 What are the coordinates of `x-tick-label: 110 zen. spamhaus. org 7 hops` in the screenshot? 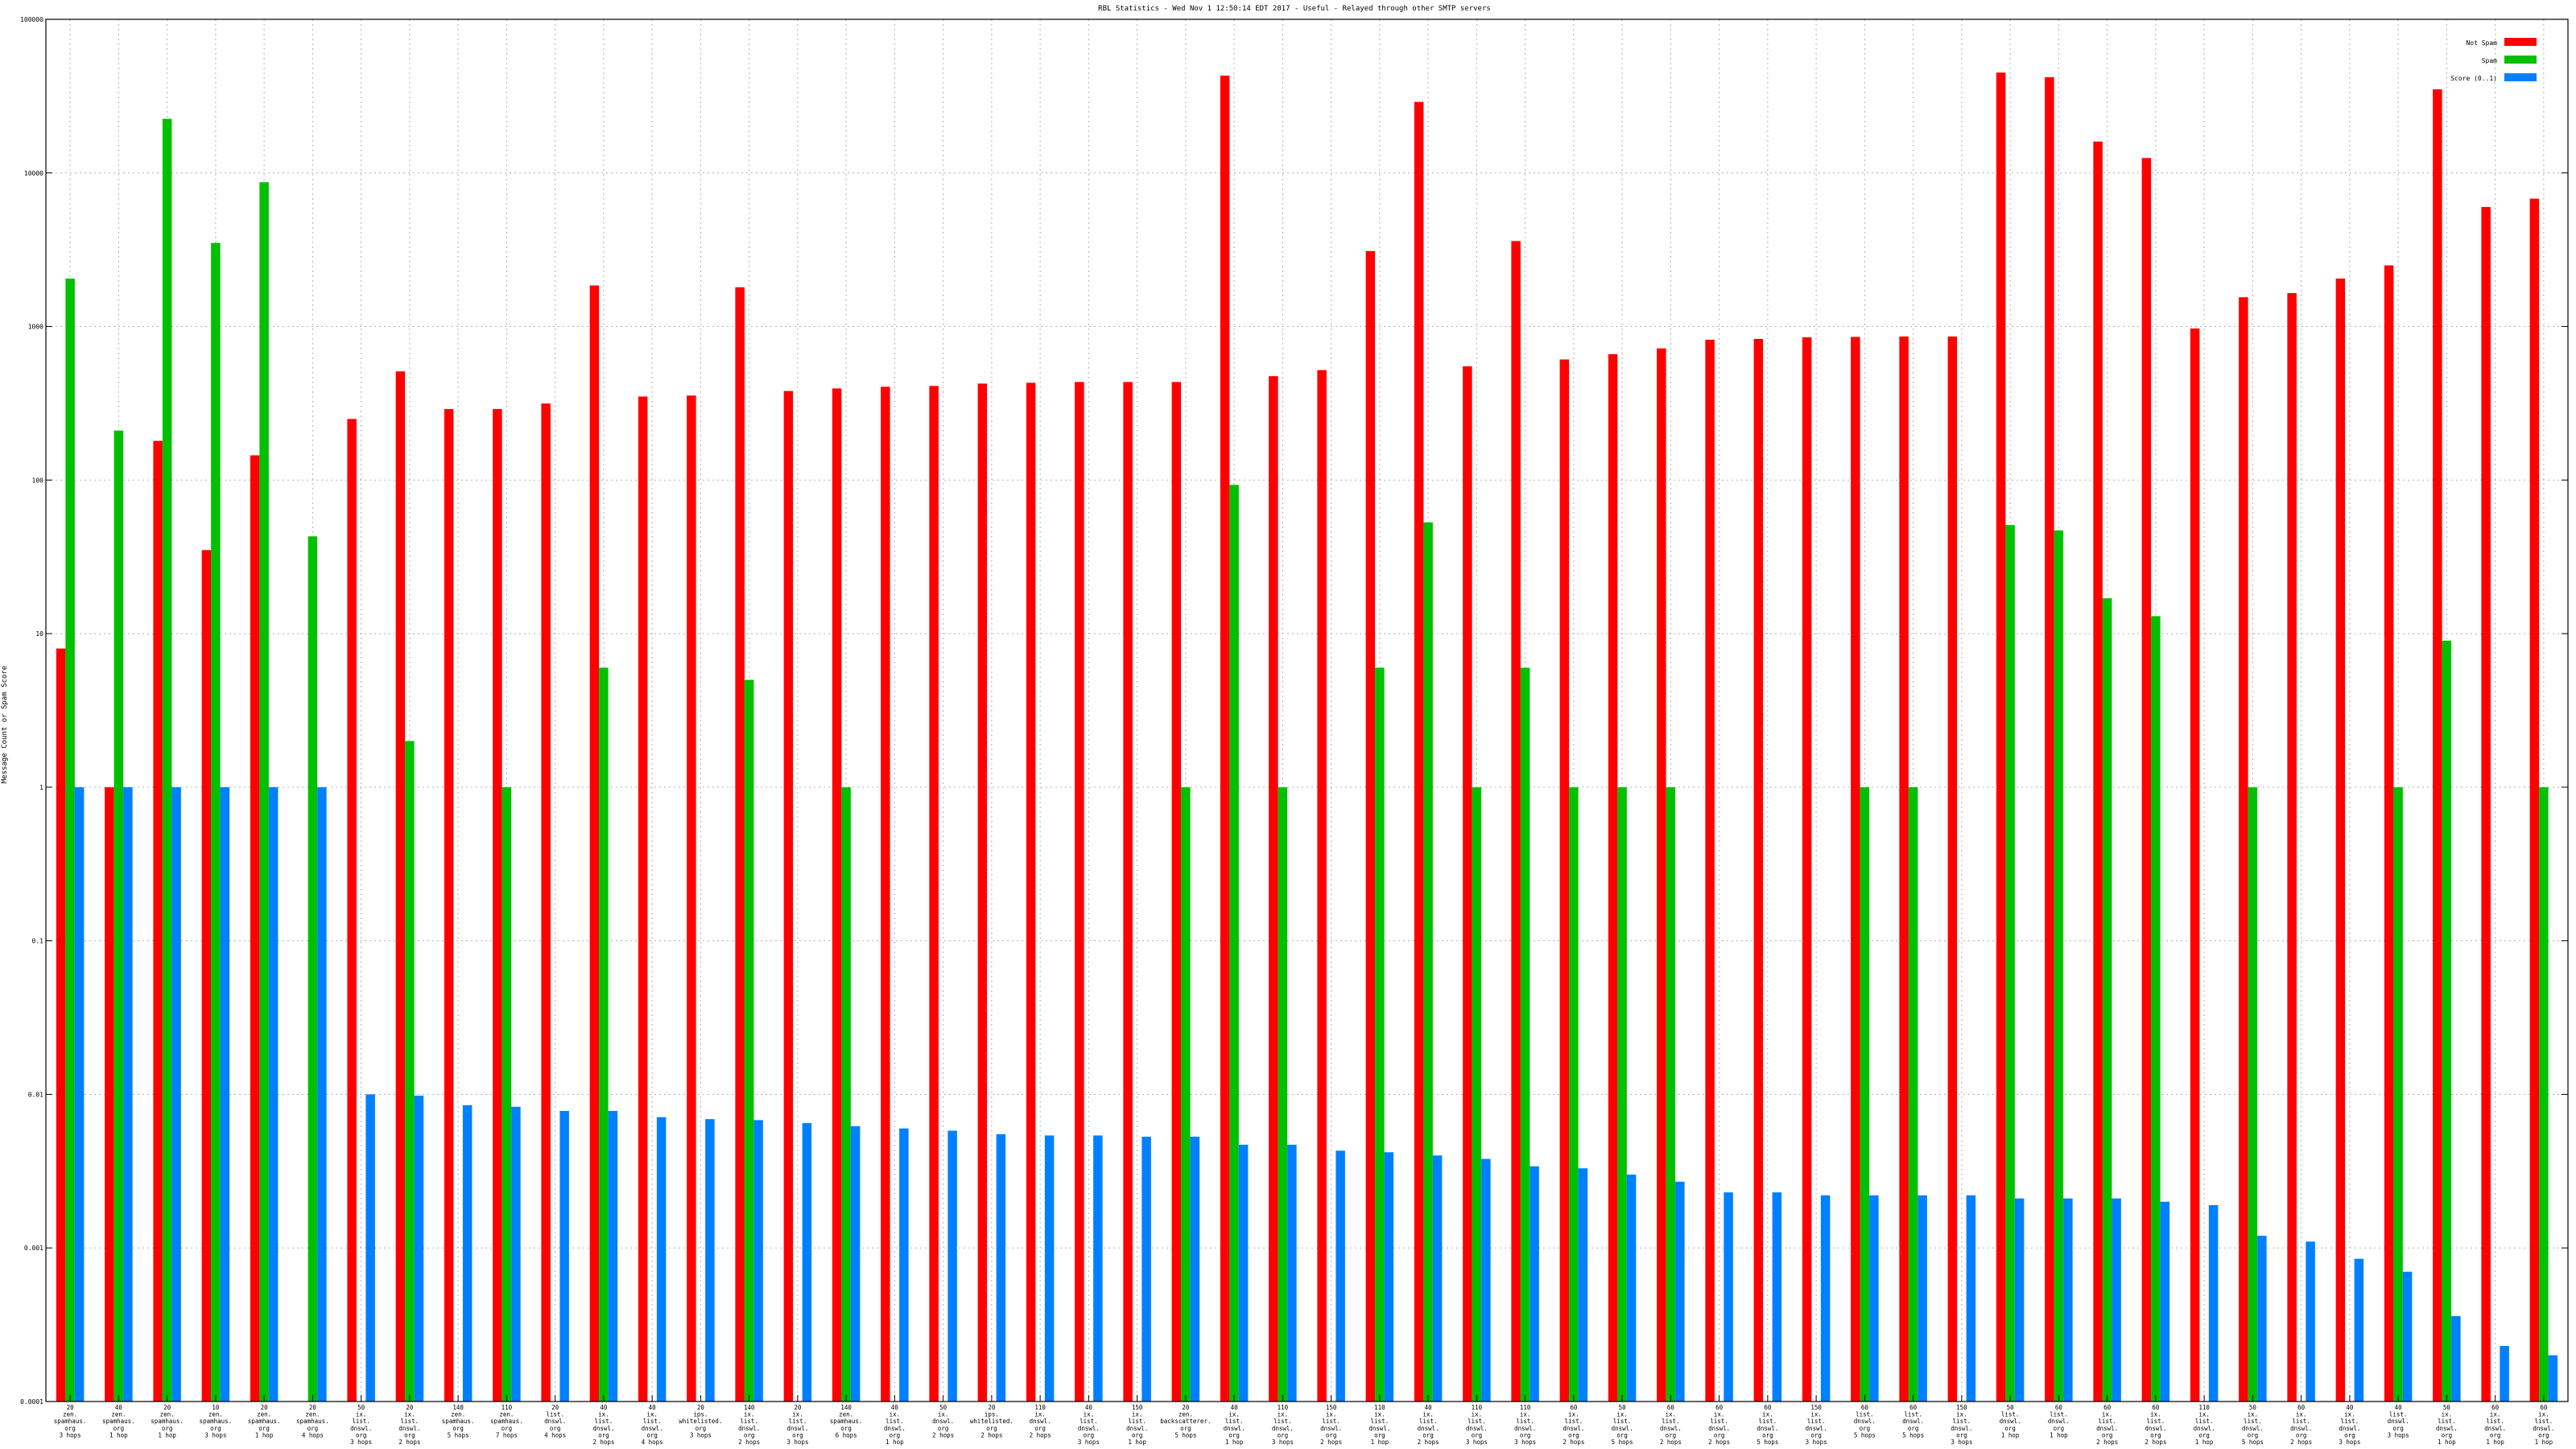 It's located at (506, 1421).